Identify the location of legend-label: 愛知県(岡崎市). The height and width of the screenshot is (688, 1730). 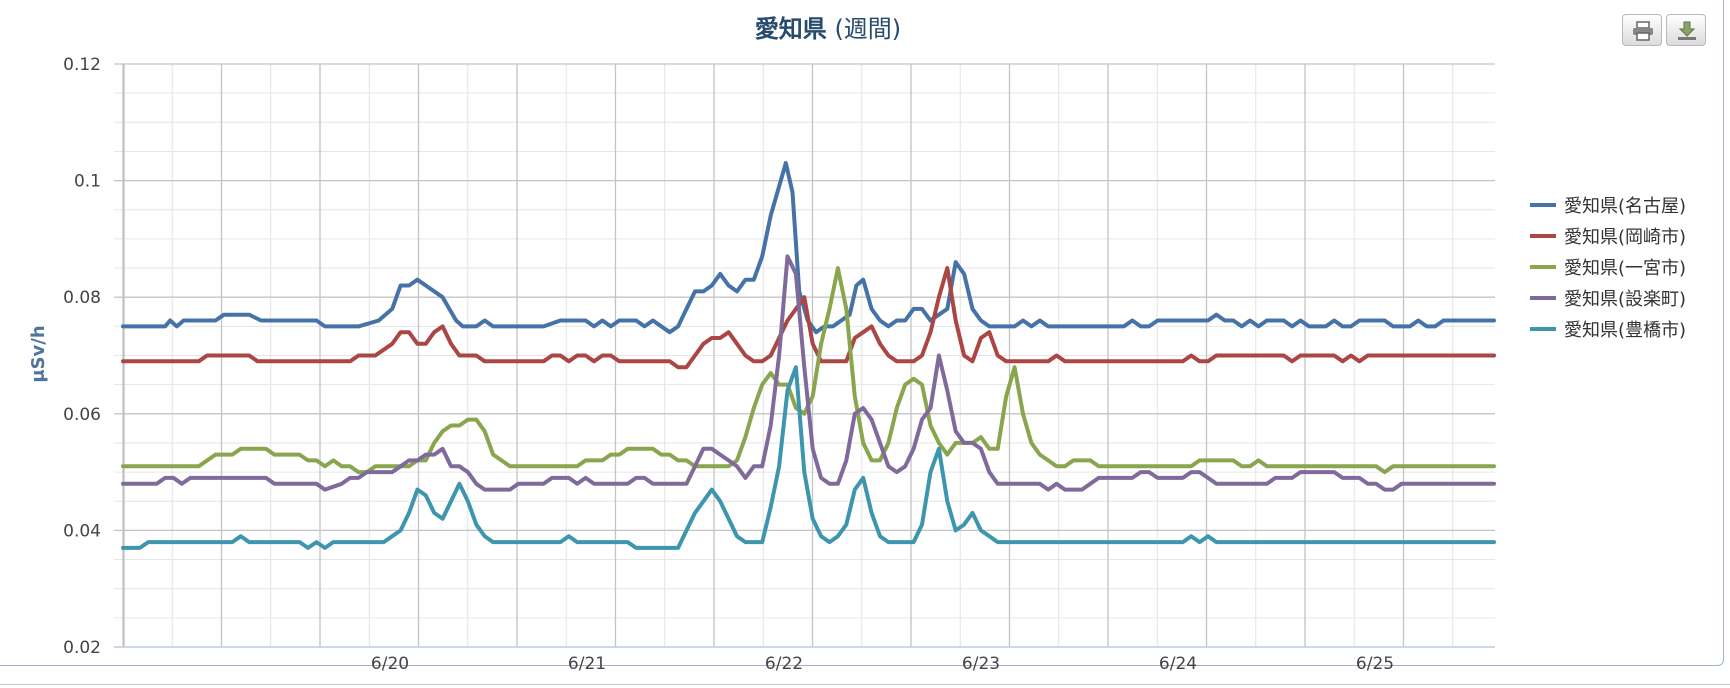
(1625, 237).